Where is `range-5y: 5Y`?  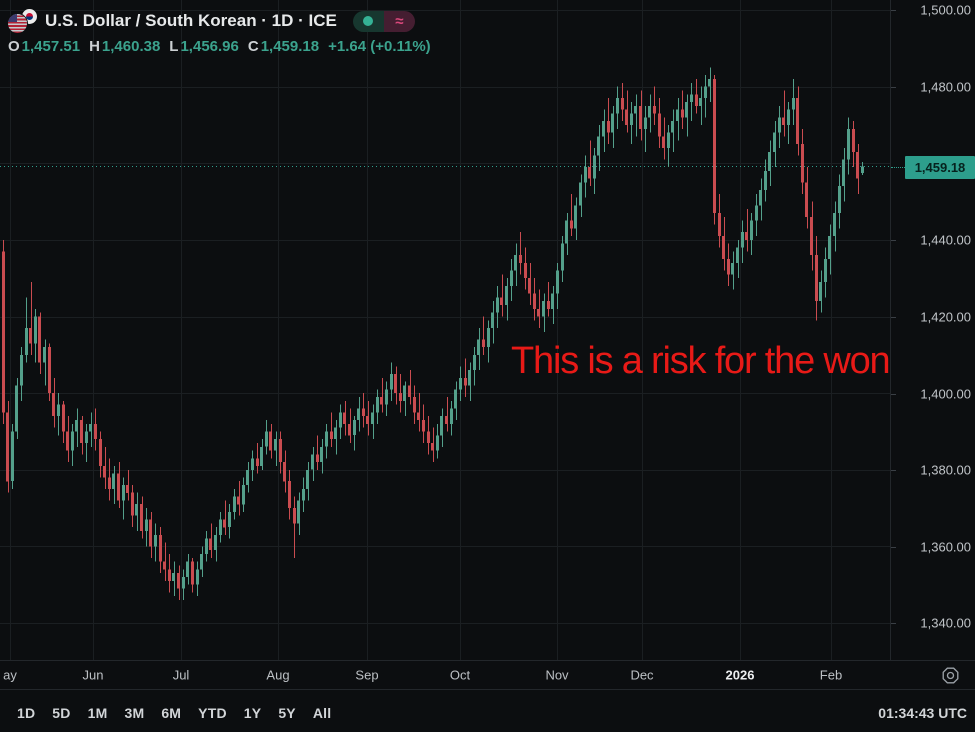
range-5y: 5Y is located at coordinates (287, 713).